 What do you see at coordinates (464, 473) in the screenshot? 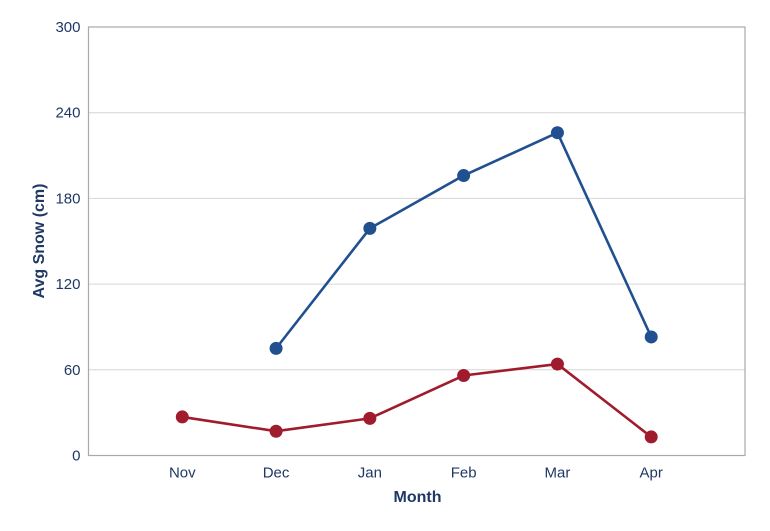
I see `x-tick-label: Feb` at bounding box center [464, 473].